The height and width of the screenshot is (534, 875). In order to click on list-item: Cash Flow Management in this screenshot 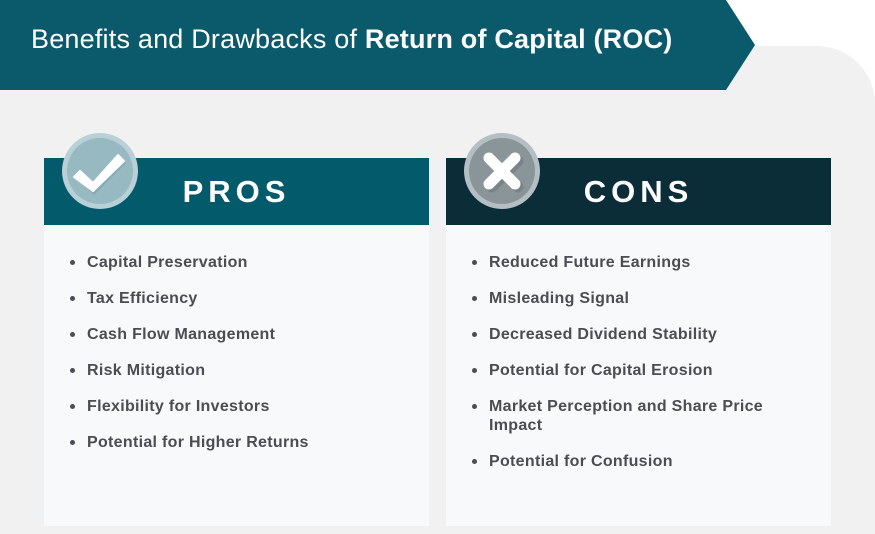, I will do `click(238, 334)`.